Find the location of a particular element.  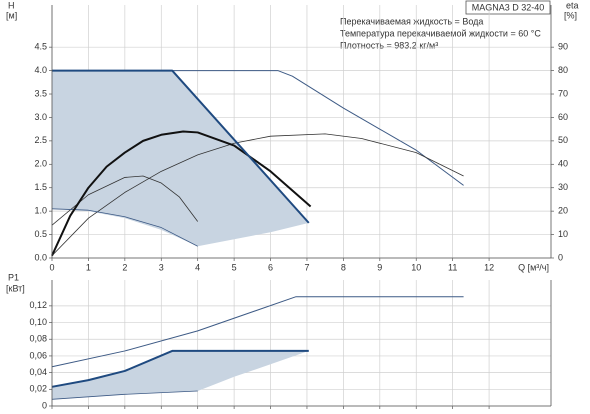

operating-area is located at coordinates (180, 375).